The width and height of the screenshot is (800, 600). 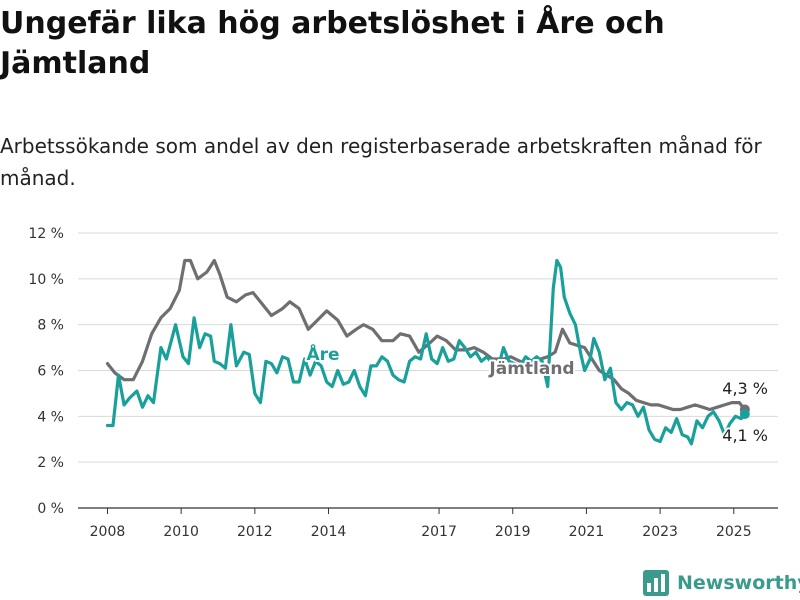 I want to click on x-tick-label: 2010, so click(x=181, y=532).